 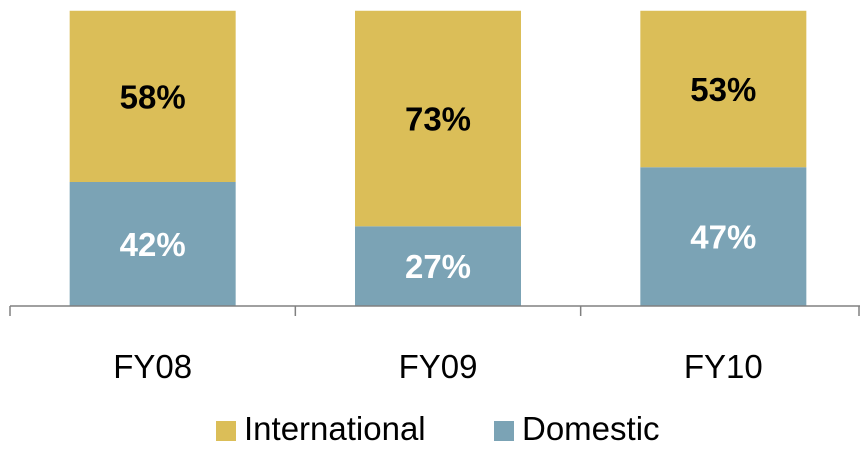 What do you see at coordinates (591, 428) in the screenshot?
I see `legend-label-domestic: Domestic` at bounding box center [591, 428].